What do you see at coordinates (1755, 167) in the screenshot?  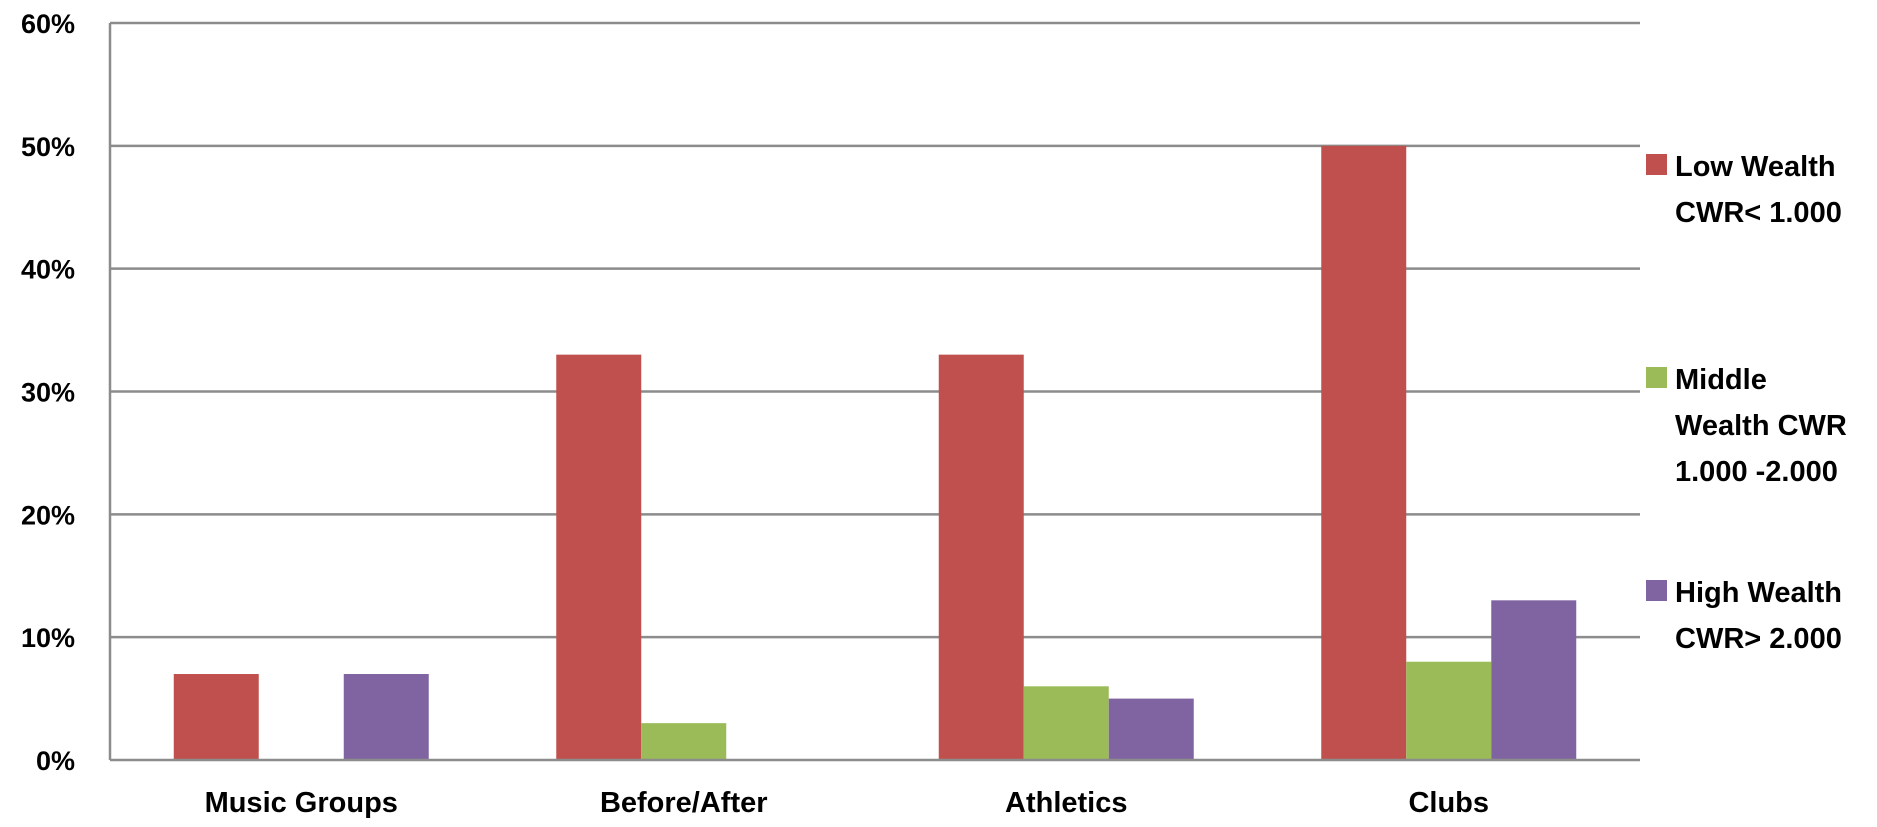 I see `legend-label: Low Wealth` at bounding box center [1755, 167].